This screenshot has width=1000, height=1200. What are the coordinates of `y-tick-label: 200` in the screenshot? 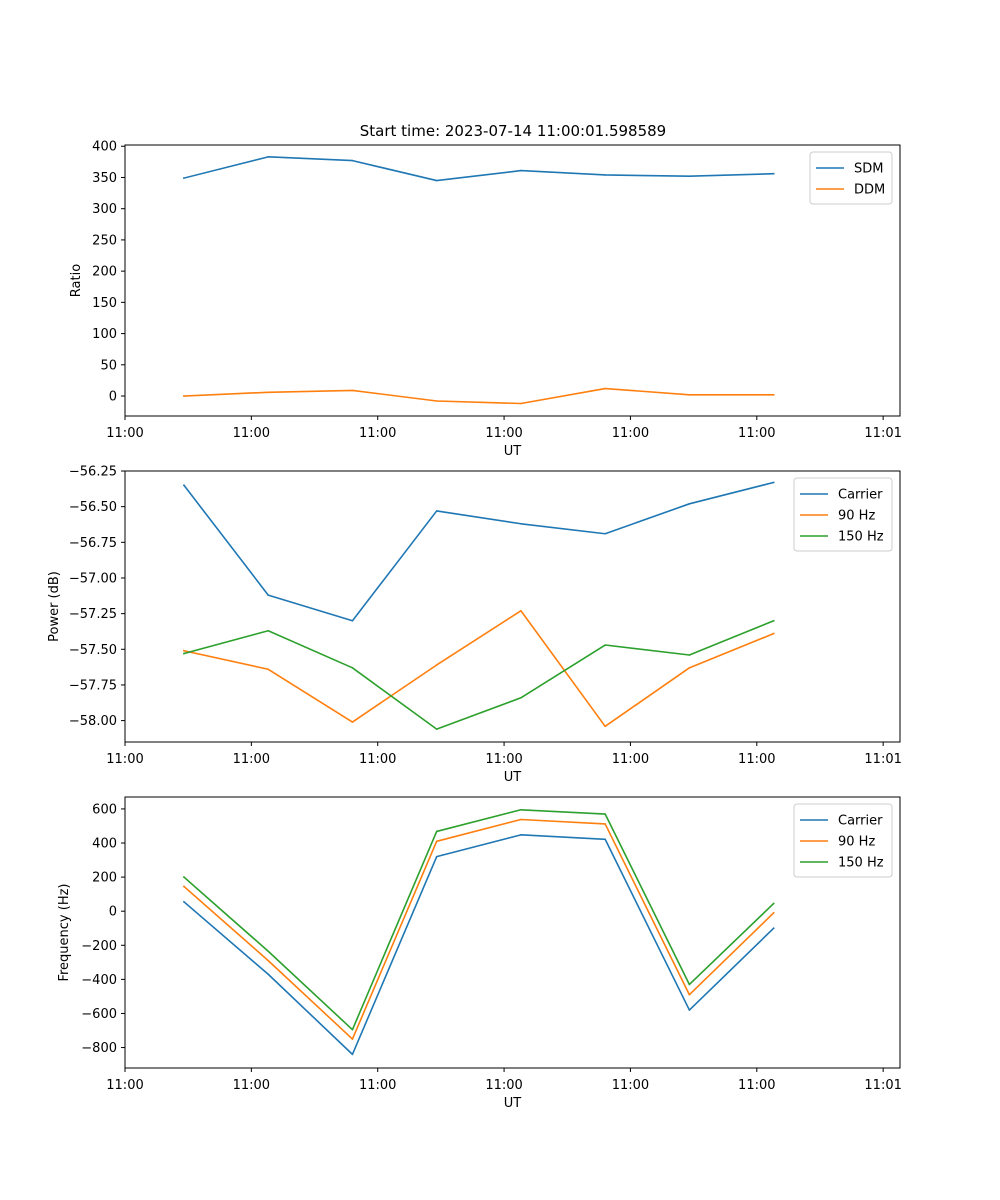 It's located at (104, 272).